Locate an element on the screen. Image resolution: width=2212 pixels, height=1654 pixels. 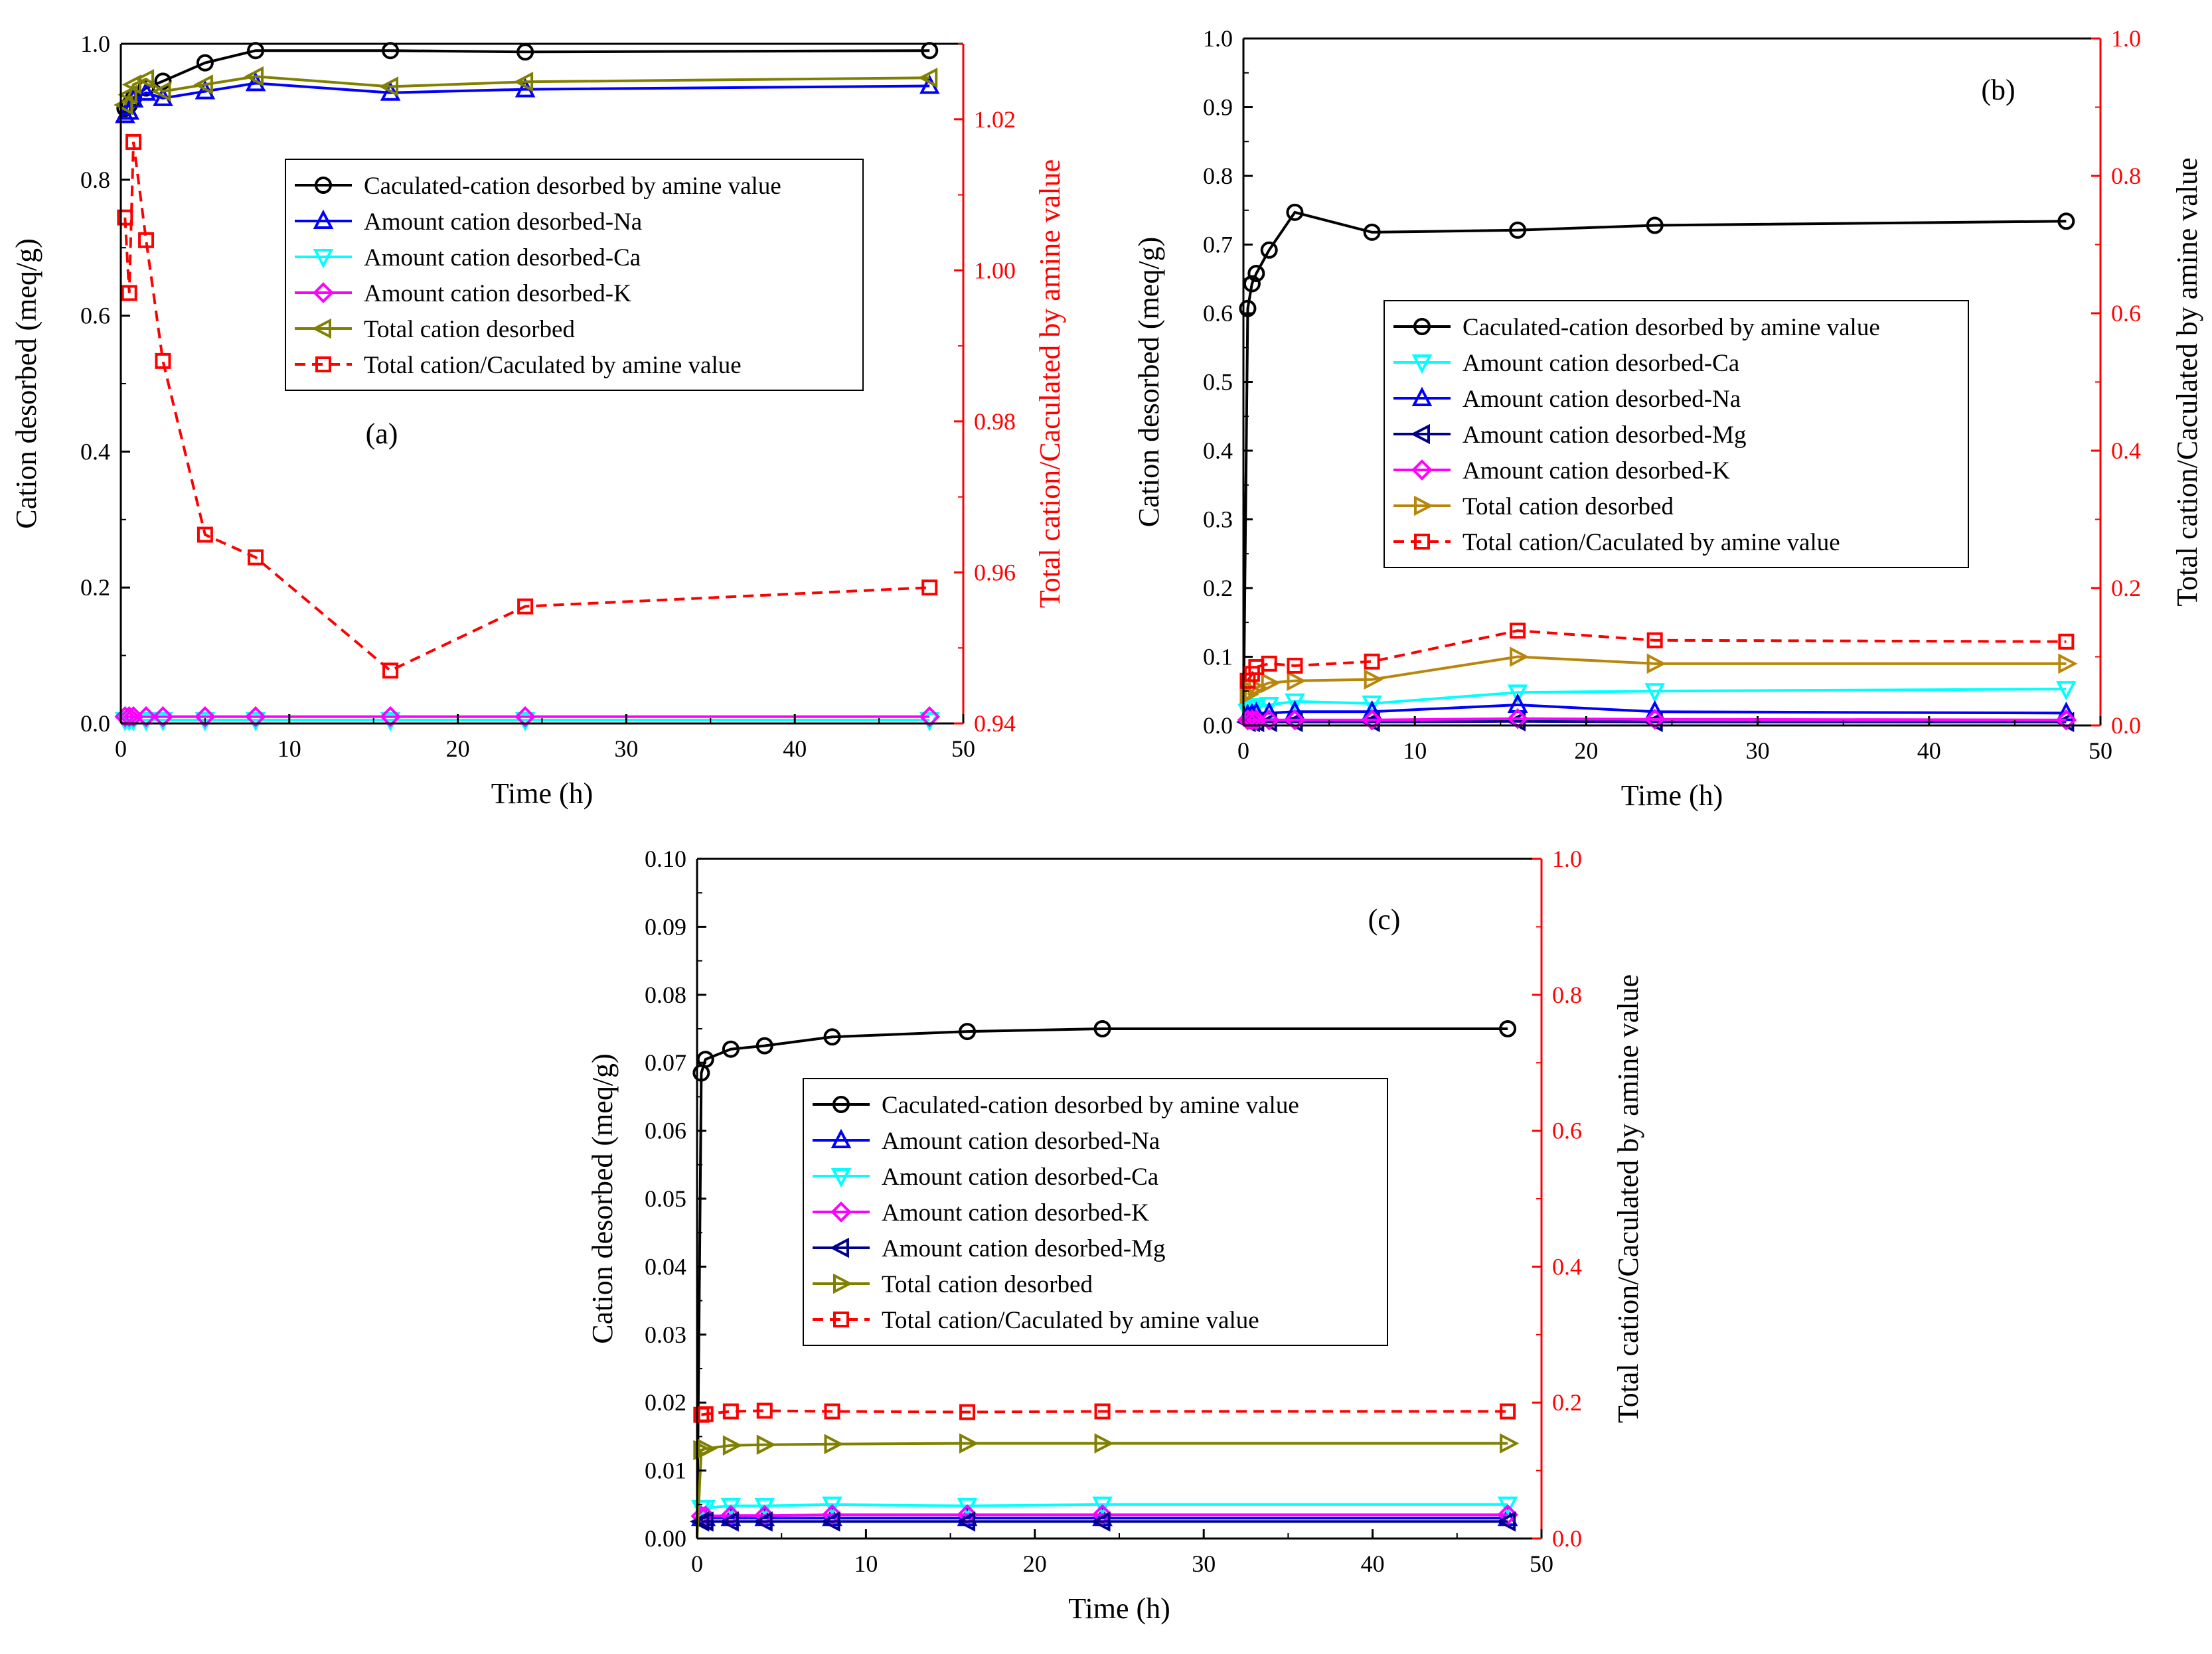
panel-b-series-3-line is located at coordinates (1657, 721).